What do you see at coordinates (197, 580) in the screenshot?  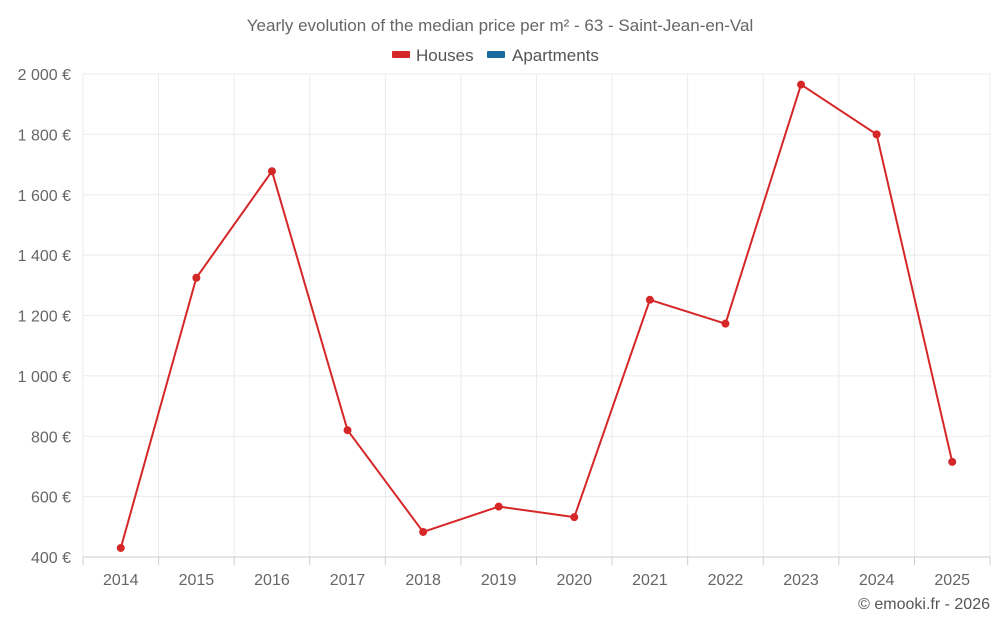 I see `x-tick-label: 2015` at bounding box center [197, 580].